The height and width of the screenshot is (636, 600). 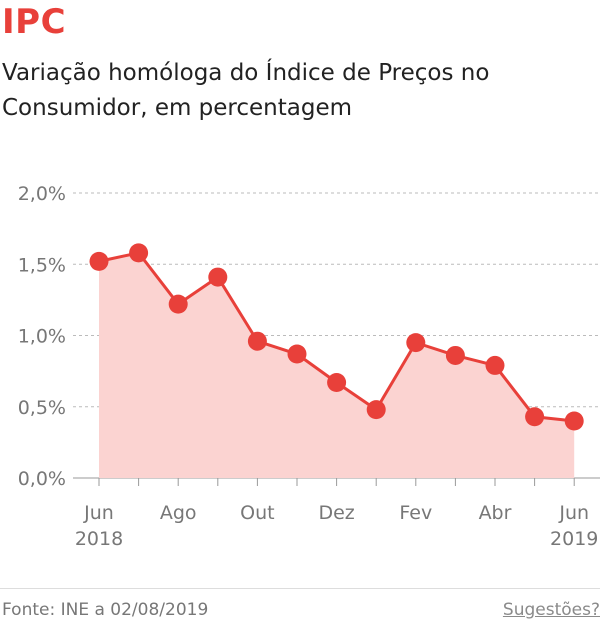 I want to click on x-tick-label-year: 2018, so click(x=99, y=539).